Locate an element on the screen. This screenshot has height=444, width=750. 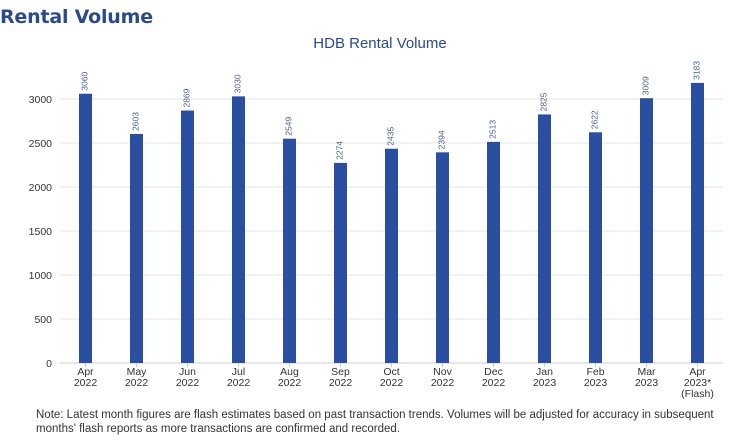
data-label: 2435 is located at coordinates (391, 136).